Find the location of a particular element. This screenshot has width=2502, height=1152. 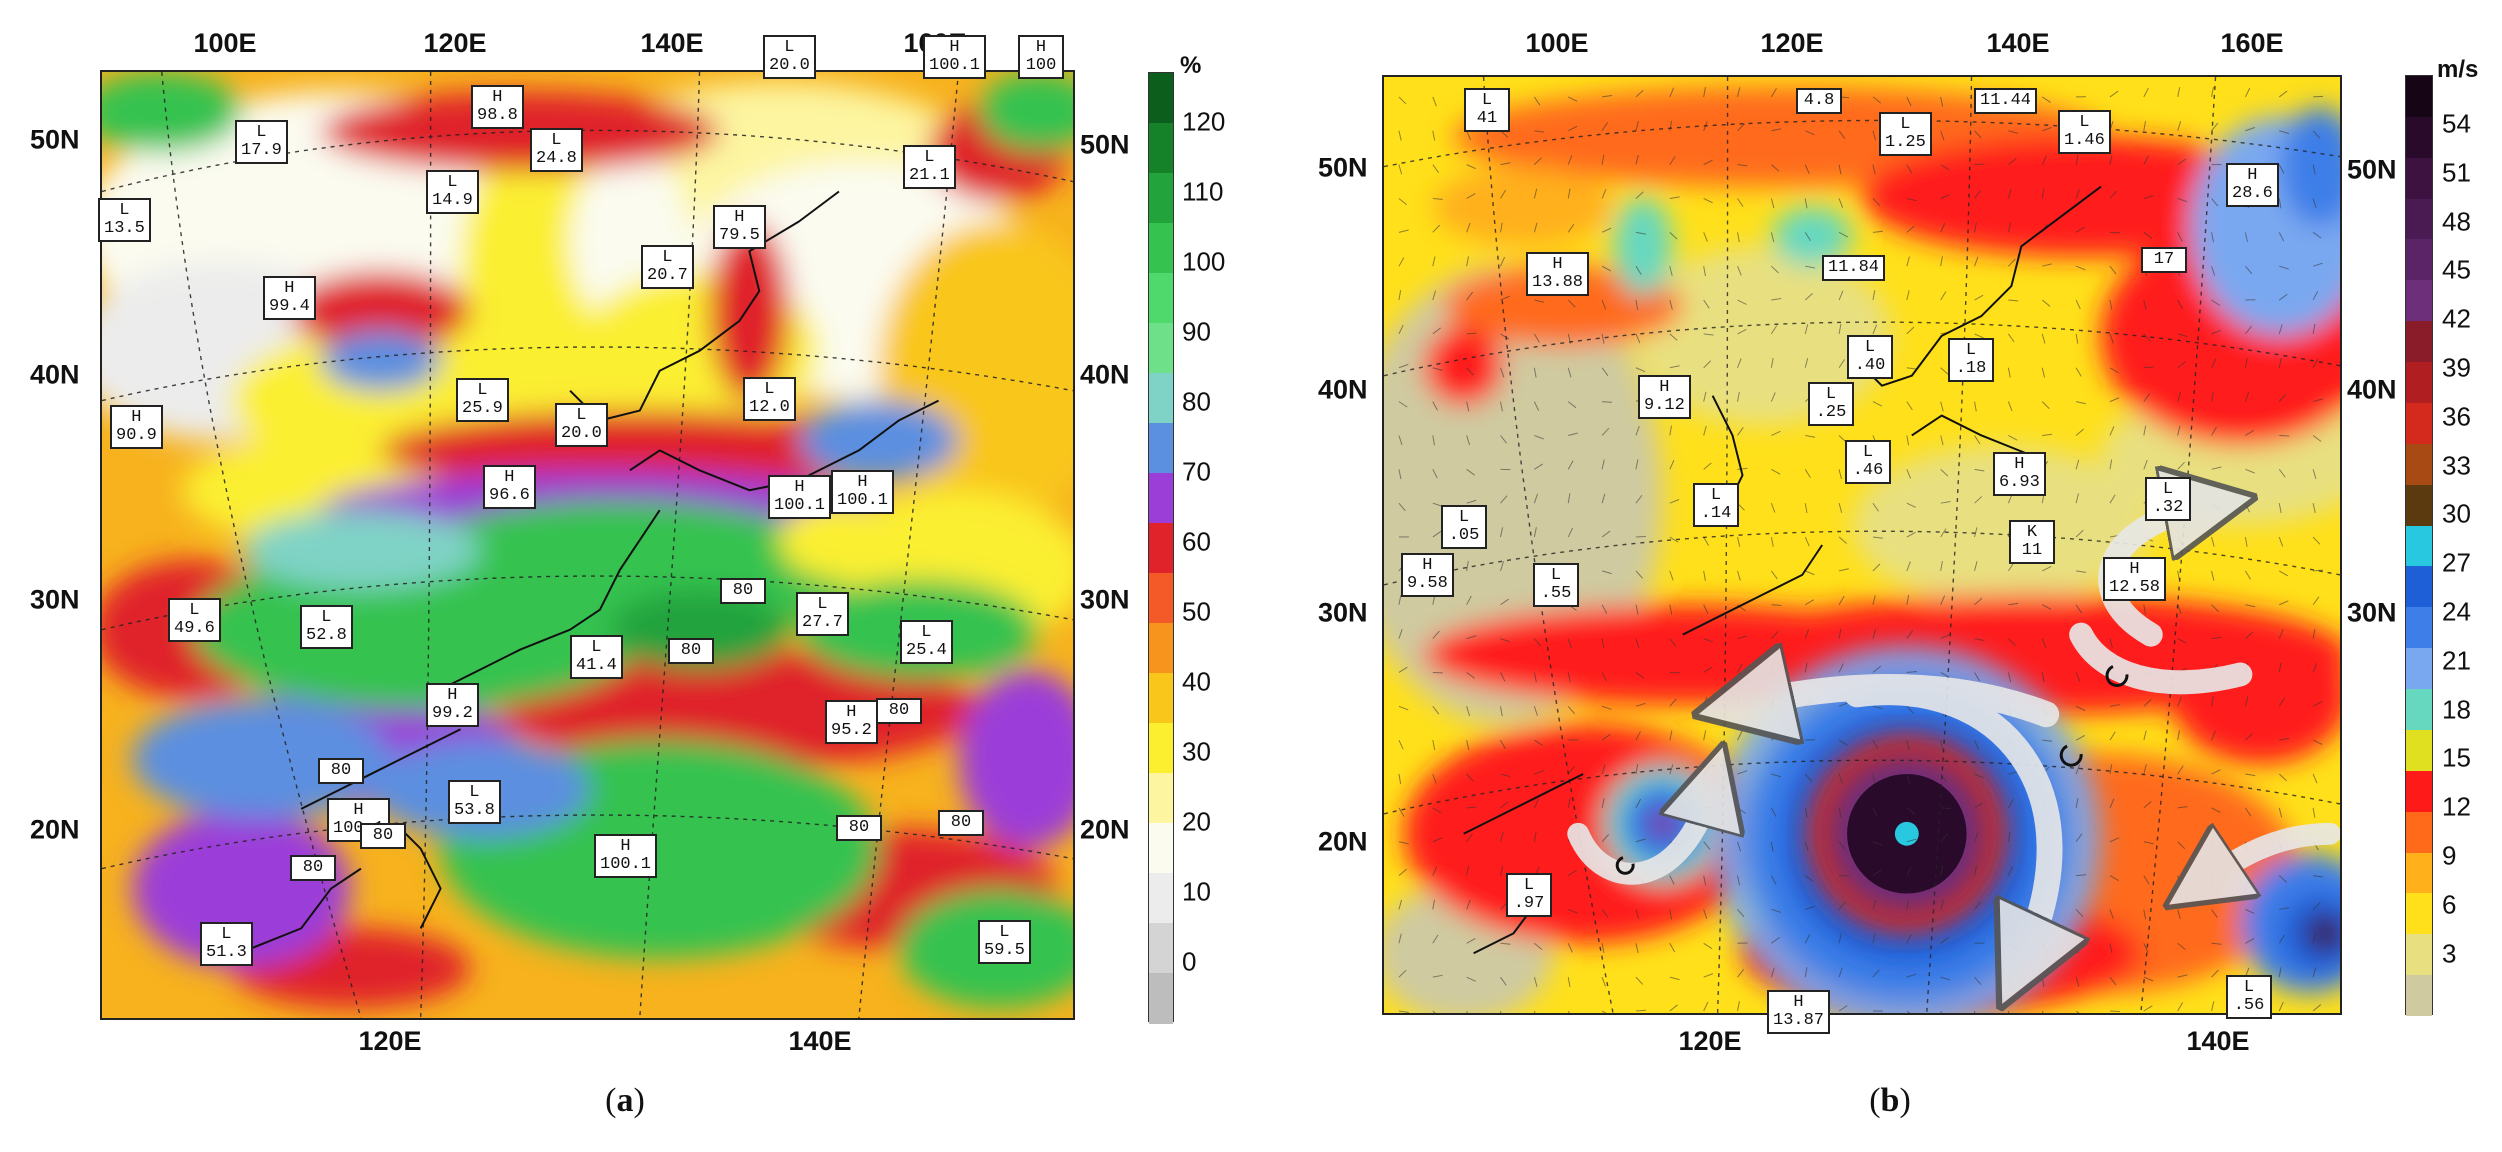

pressure-center-box: L .18 is located at coordinates (1971, 360).